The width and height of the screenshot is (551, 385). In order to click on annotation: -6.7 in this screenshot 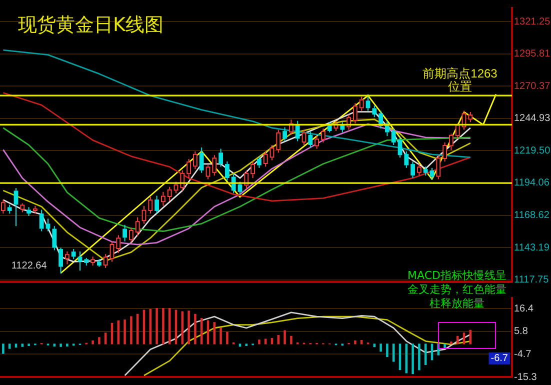, I will do `click(499, 358)`.